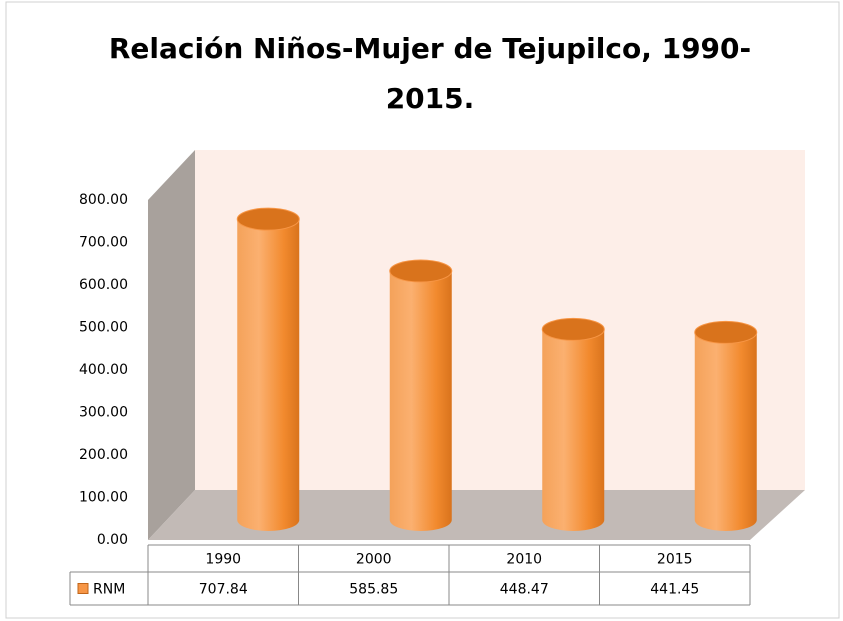  What do you see at coordinates (524, 560) in the screenshot?
I see `x-tick-label: 2010` at bounding box center [524, 560].